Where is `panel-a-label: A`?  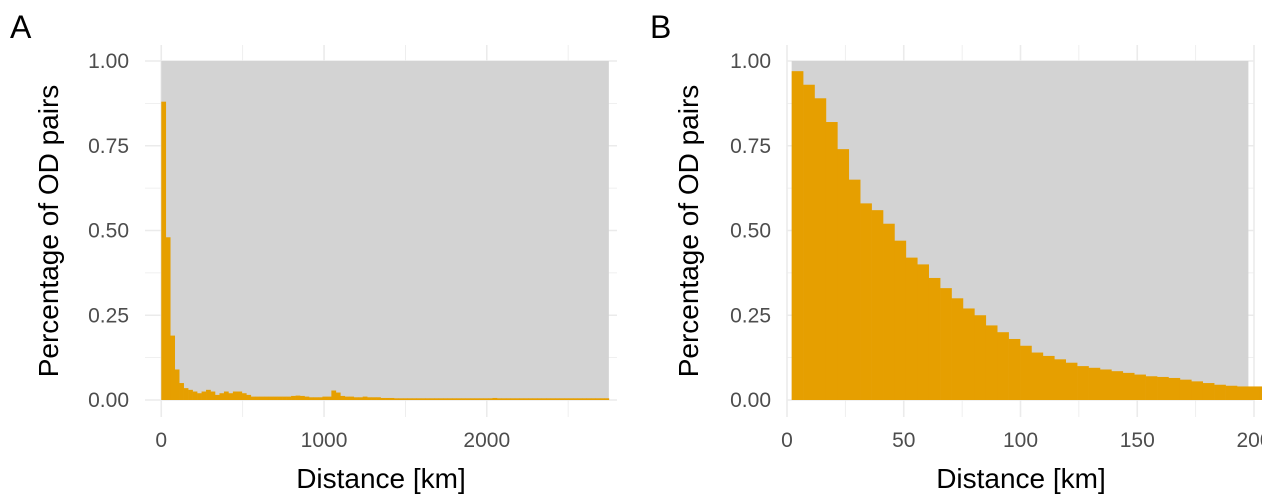
panel-a-label: A is located at coordinates (21, 27).